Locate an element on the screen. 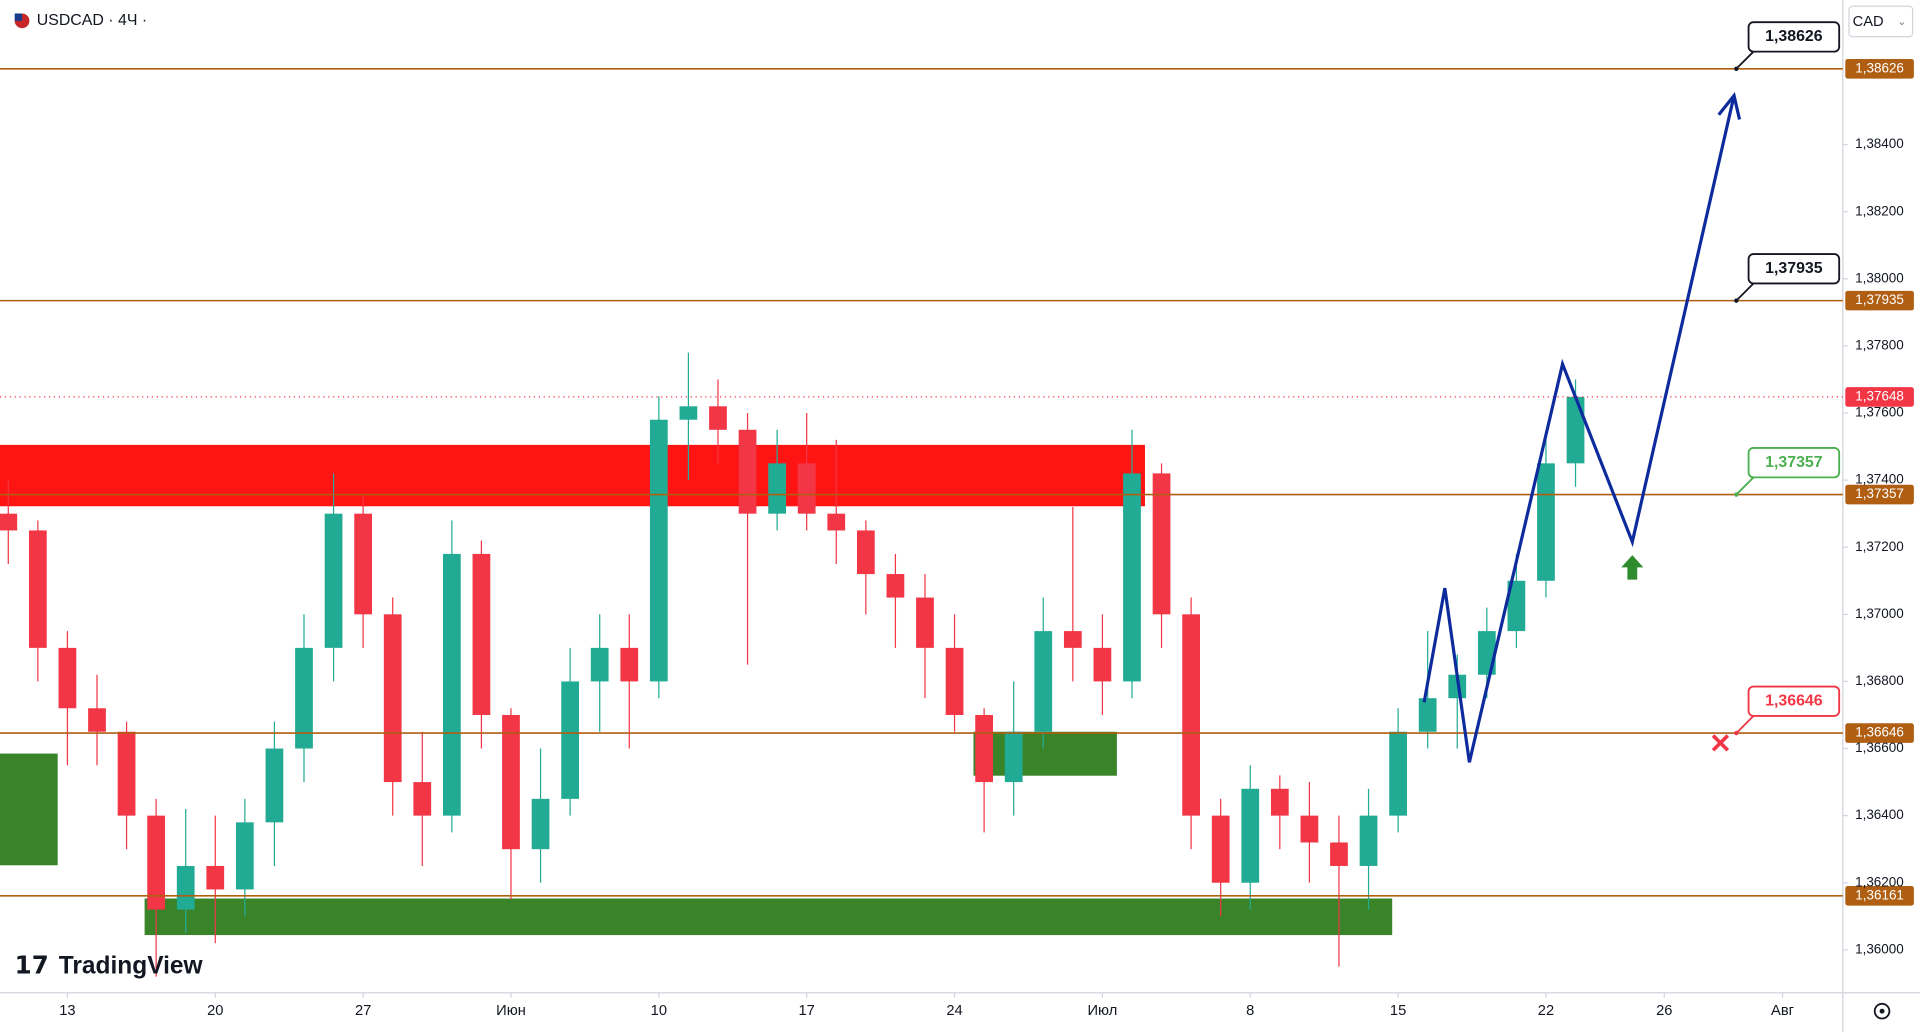 This screenshot has width=1920, height=1032. currency-button is located at coordinates (1881, 21).